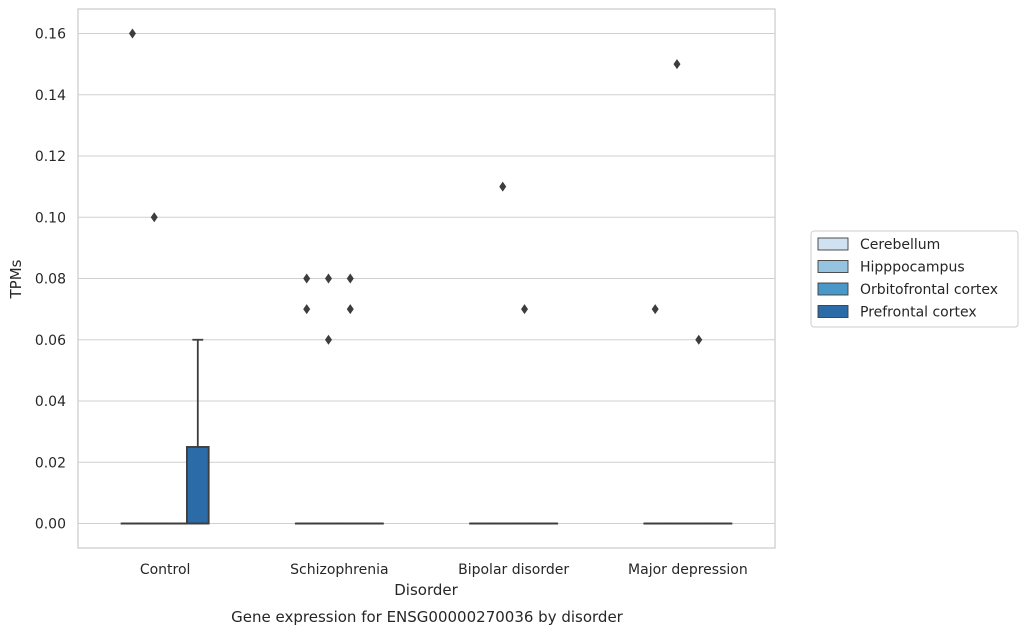 This screenshot has width=1028, height=634. I want to click on x-tick-label: Major depression, so click(688, 570).